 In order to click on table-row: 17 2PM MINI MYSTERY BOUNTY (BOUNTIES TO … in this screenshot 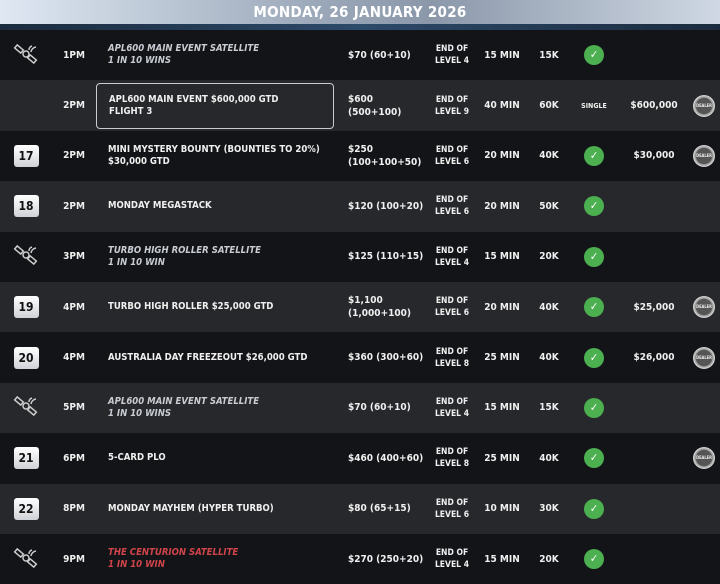, I will do `click(360, 156)`.